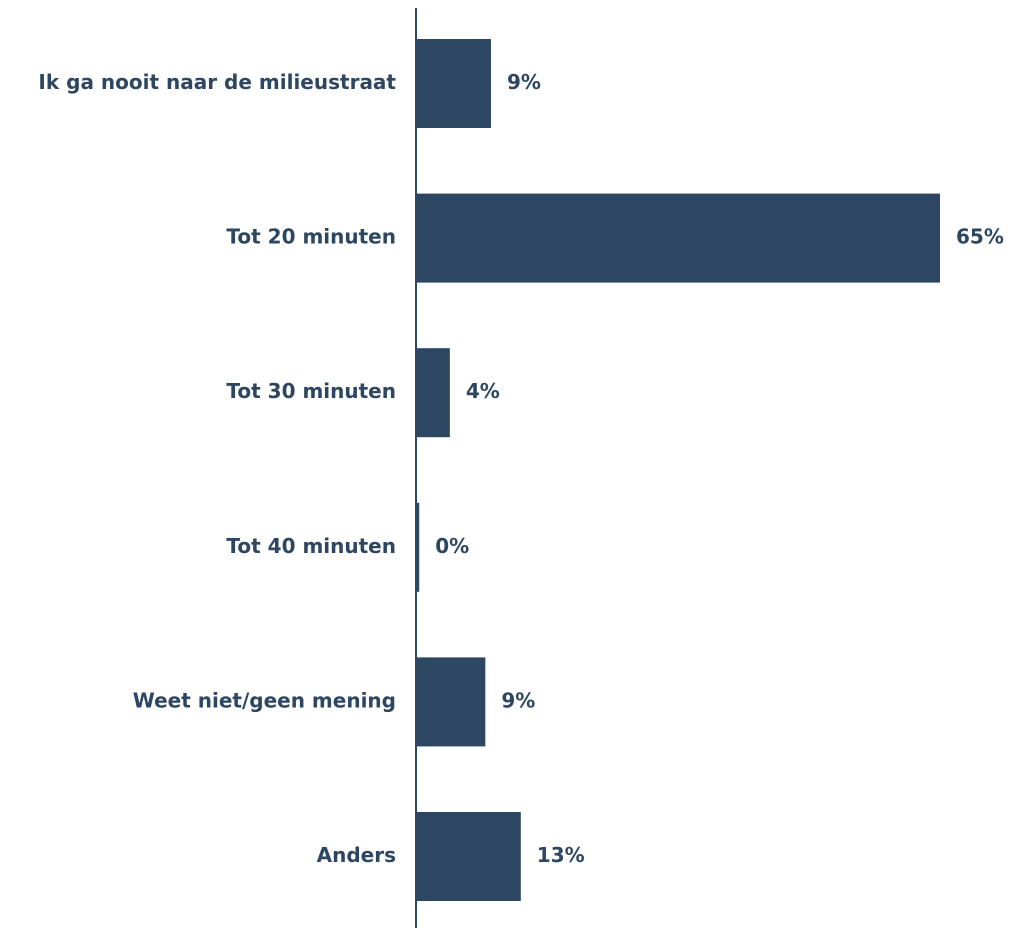 The width and height of the screenshot is (1016, 928). I want to click on category-label: Tot 20 minuten, so click(311, 237).